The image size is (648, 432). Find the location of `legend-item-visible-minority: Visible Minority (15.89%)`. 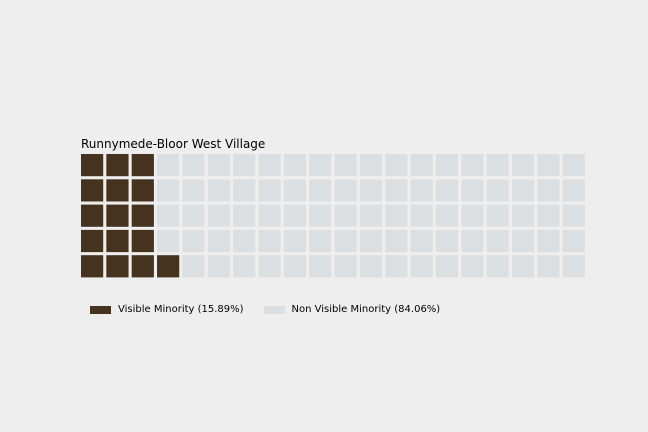

legend-item-visible-minority: Visible Minority (15.89%) is located at coordinates (167, 310).